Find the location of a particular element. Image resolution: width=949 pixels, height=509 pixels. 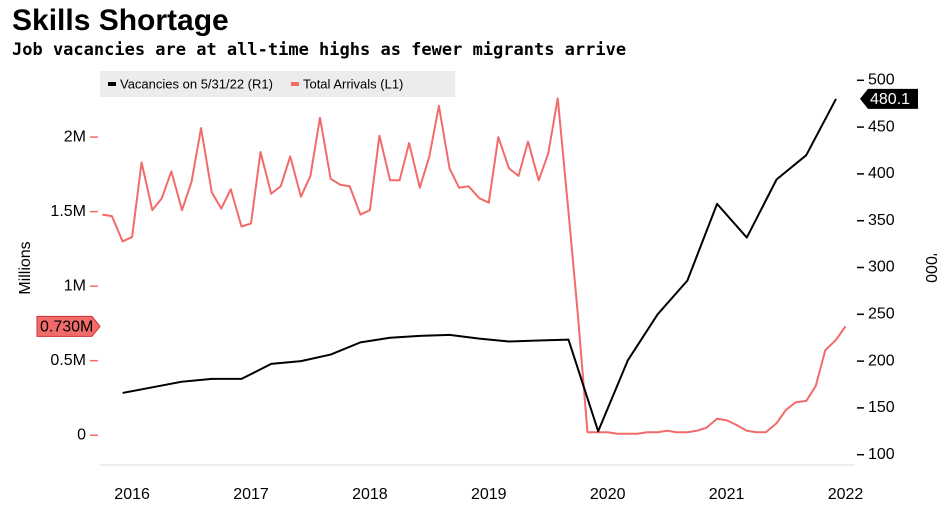

value-label: 0.730M is located at coordinates (66, 327).